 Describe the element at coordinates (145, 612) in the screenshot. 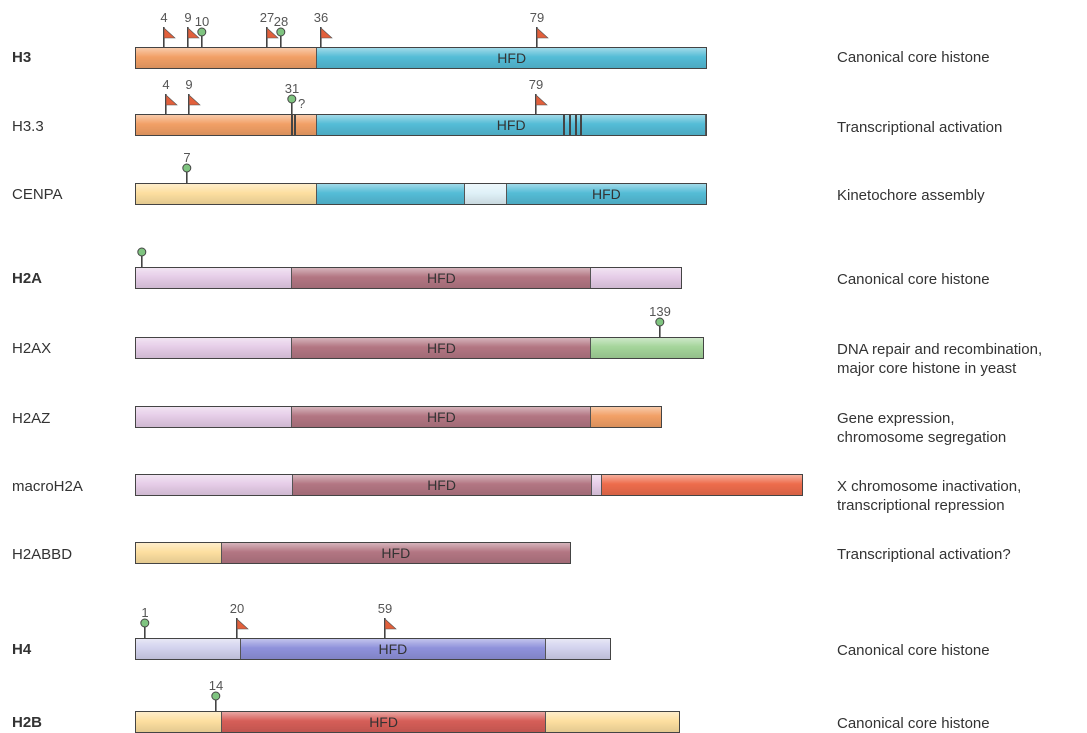

I see `residue-number: 1` at that location.